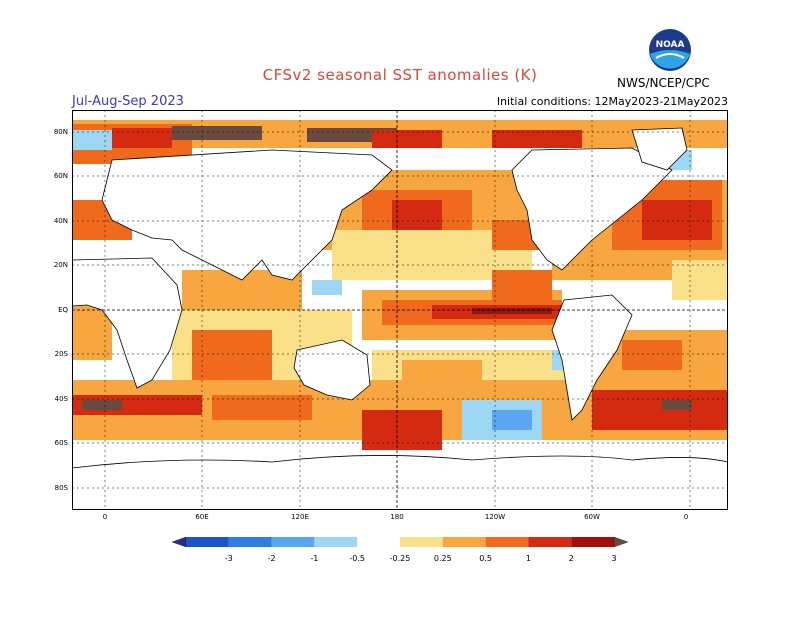 The image size is (800, 618). Describe the element at coordinates (592, 357) in the screenshot. I see `south-america-landmass` at that location.